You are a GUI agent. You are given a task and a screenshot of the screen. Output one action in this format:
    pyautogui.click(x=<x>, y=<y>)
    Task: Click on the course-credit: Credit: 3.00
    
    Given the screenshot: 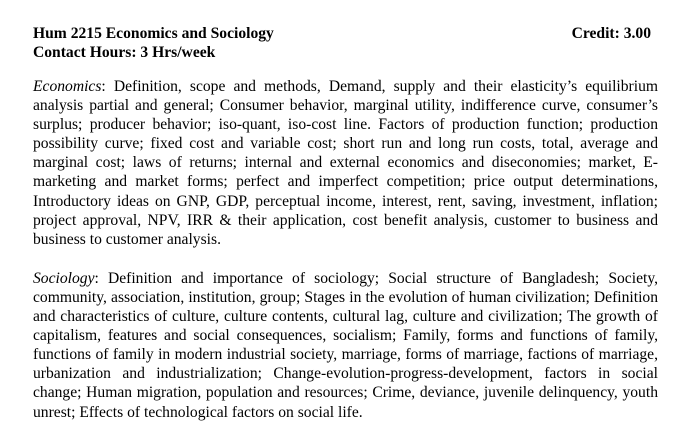 What is the action you would take?
    pyautogui.click(x=611, y=33)
    